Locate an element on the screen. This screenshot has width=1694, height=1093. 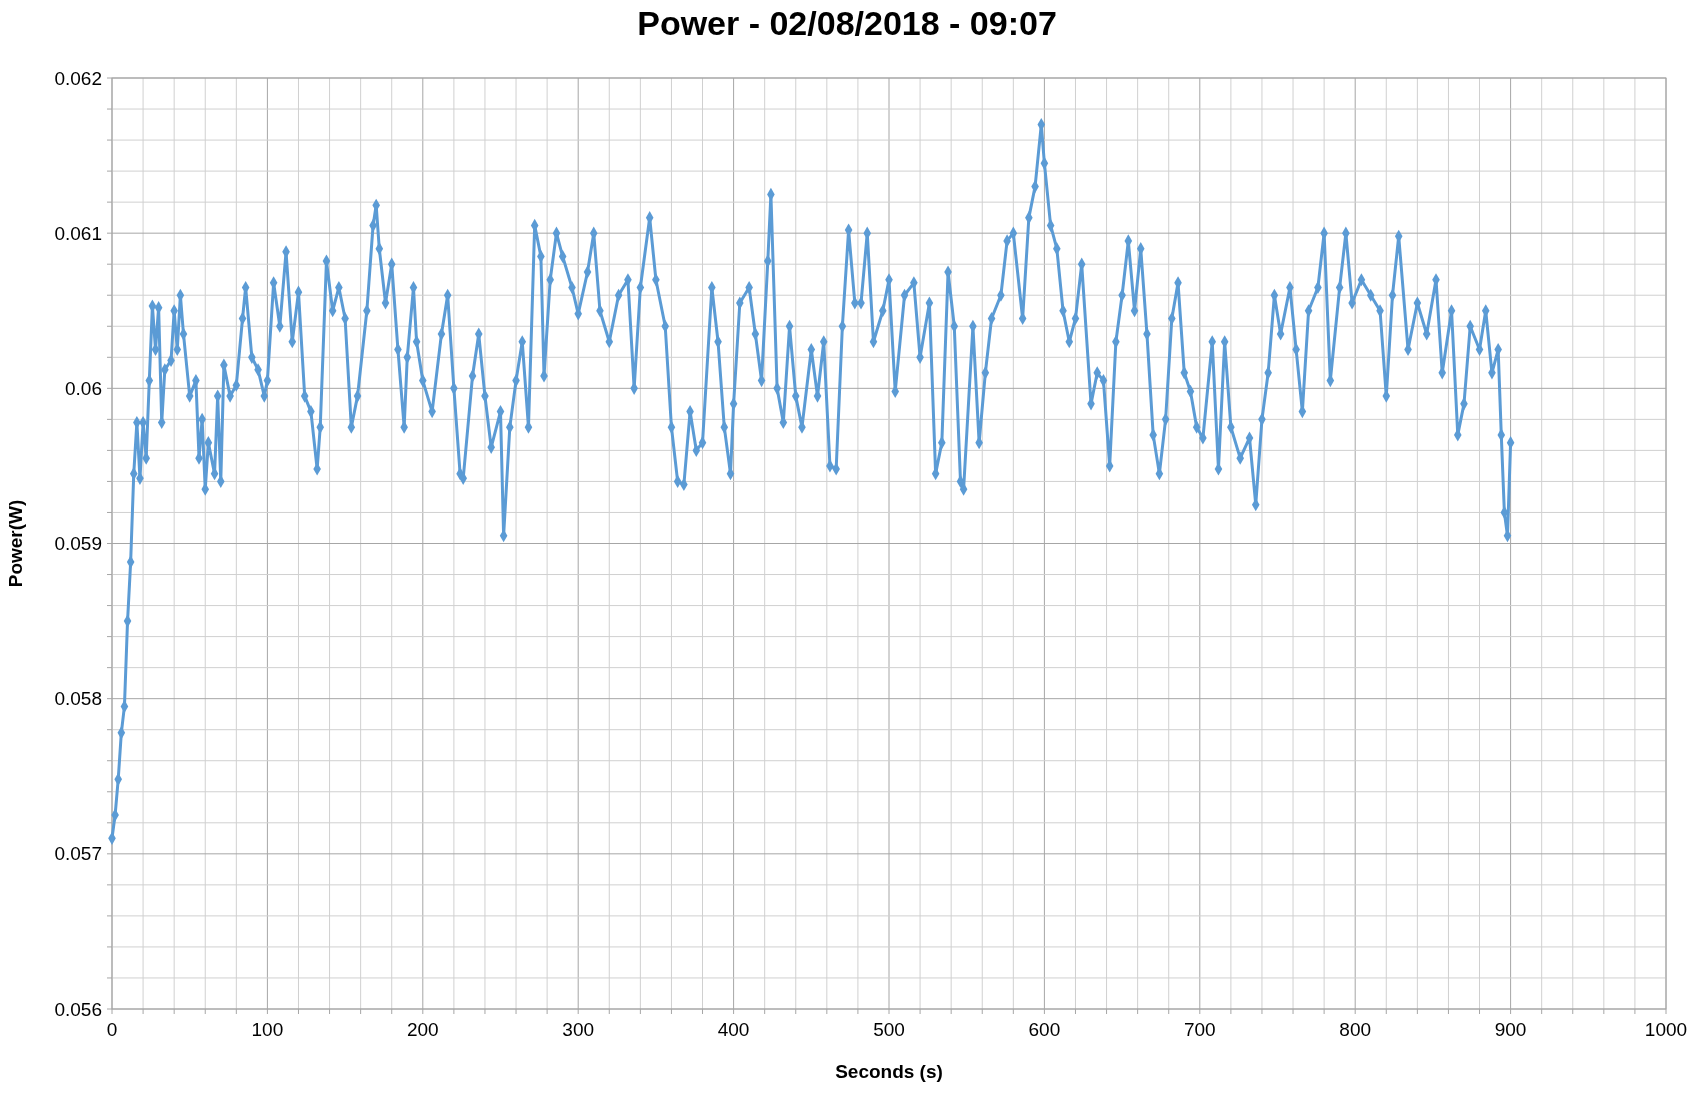
y-tick-label: 0.062 is located at coordinates (78, 78).